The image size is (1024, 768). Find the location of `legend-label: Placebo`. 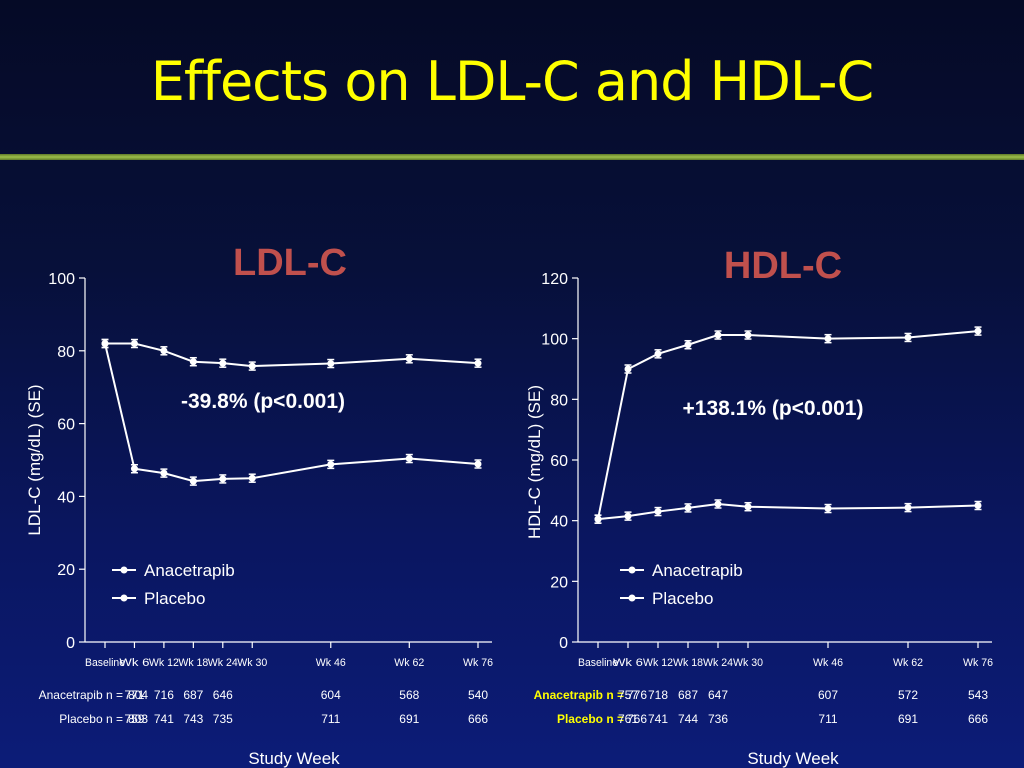

legend-label: Placebo is located at coordinates (174, 598).